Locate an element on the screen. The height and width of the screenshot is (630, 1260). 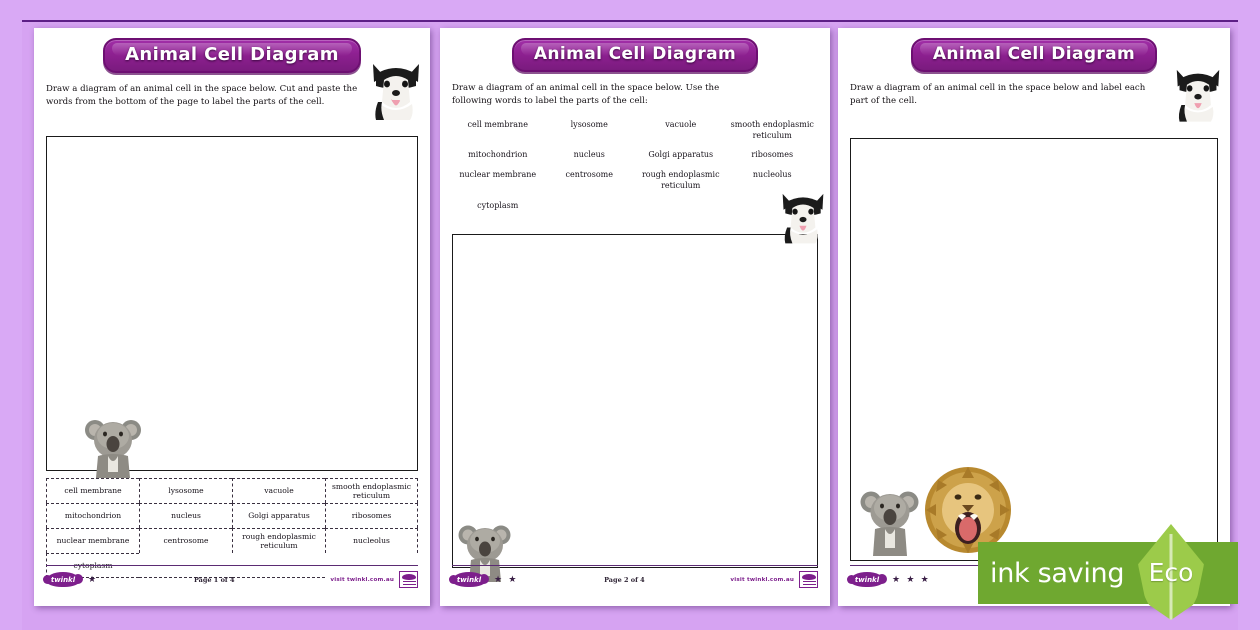
page-2-title-banner: Animal Cell Diagram is located at coordinates (635, 55).